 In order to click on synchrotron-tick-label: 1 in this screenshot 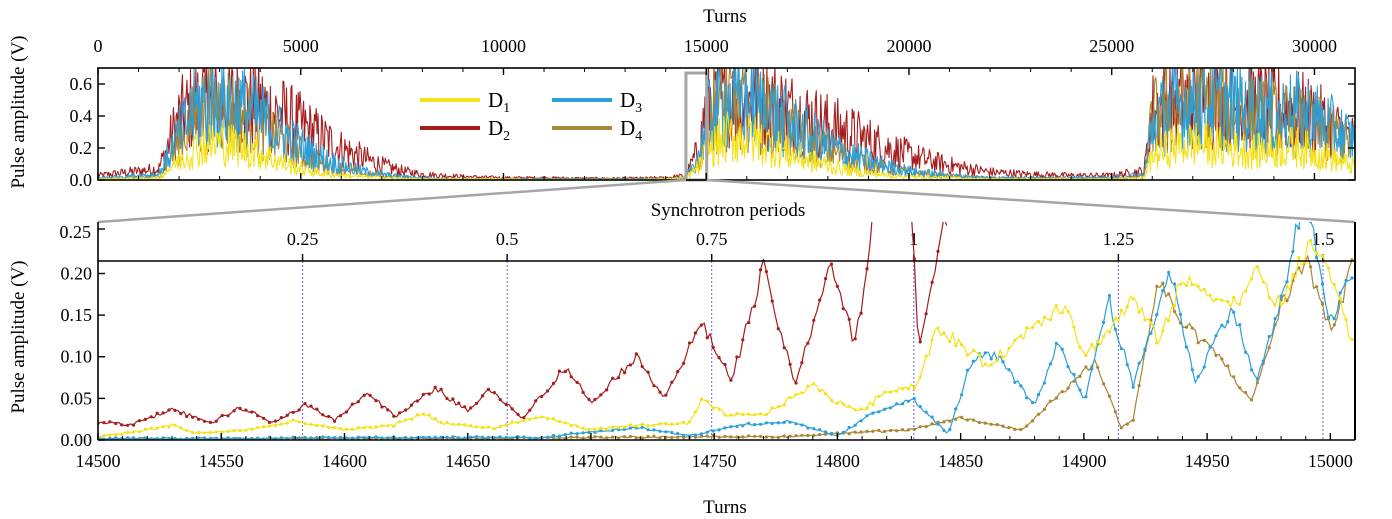, I will do `click(913, 239)`.